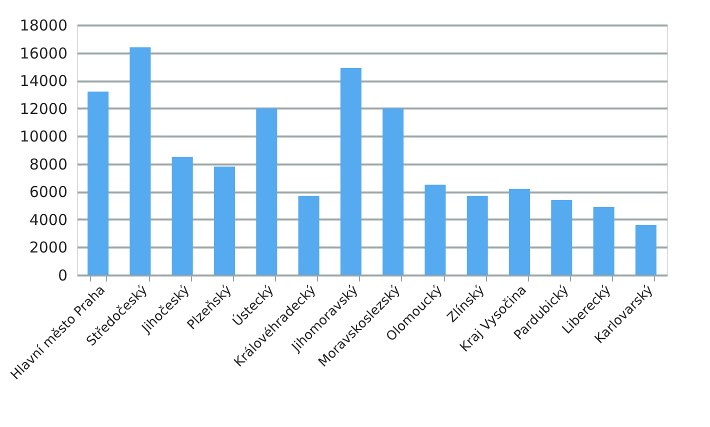 The image size is (710, 427). I want to click on y-tick-label: 0, so click(63, 275).